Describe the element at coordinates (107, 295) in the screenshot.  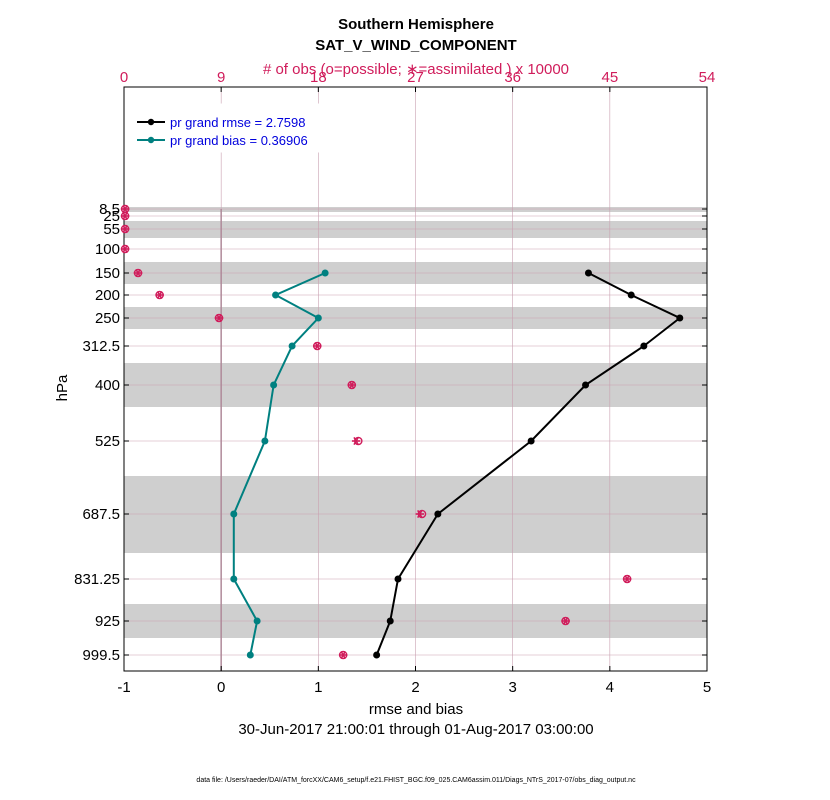
I see `y-tick-label: 200` at that location.